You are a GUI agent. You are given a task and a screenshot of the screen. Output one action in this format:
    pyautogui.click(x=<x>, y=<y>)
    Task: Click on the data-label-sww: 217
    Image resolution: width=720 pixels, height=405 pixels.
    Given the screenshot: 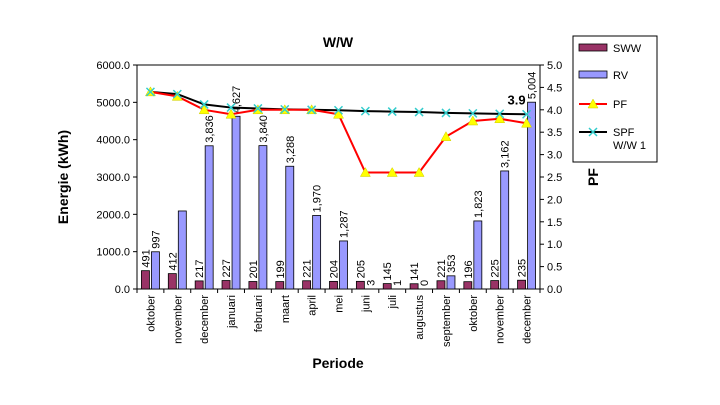 What is the action you would take?
    pyautogui.click(x=200, y=269)
    